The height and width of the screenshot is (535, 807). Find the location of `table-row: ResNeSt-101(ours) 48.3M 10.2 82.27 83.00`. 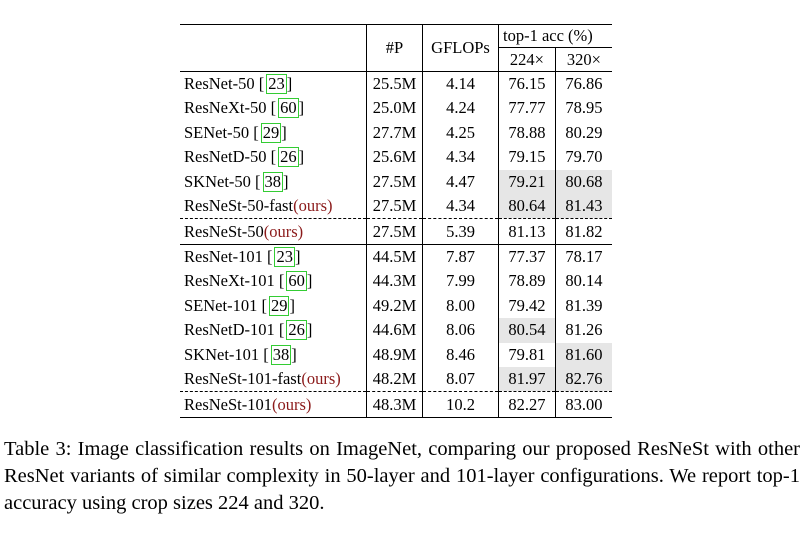

table-row: ResNeSt-101(ours) 48.3M 10.2 82.27 83.00 is located at coordinates (396, 404).